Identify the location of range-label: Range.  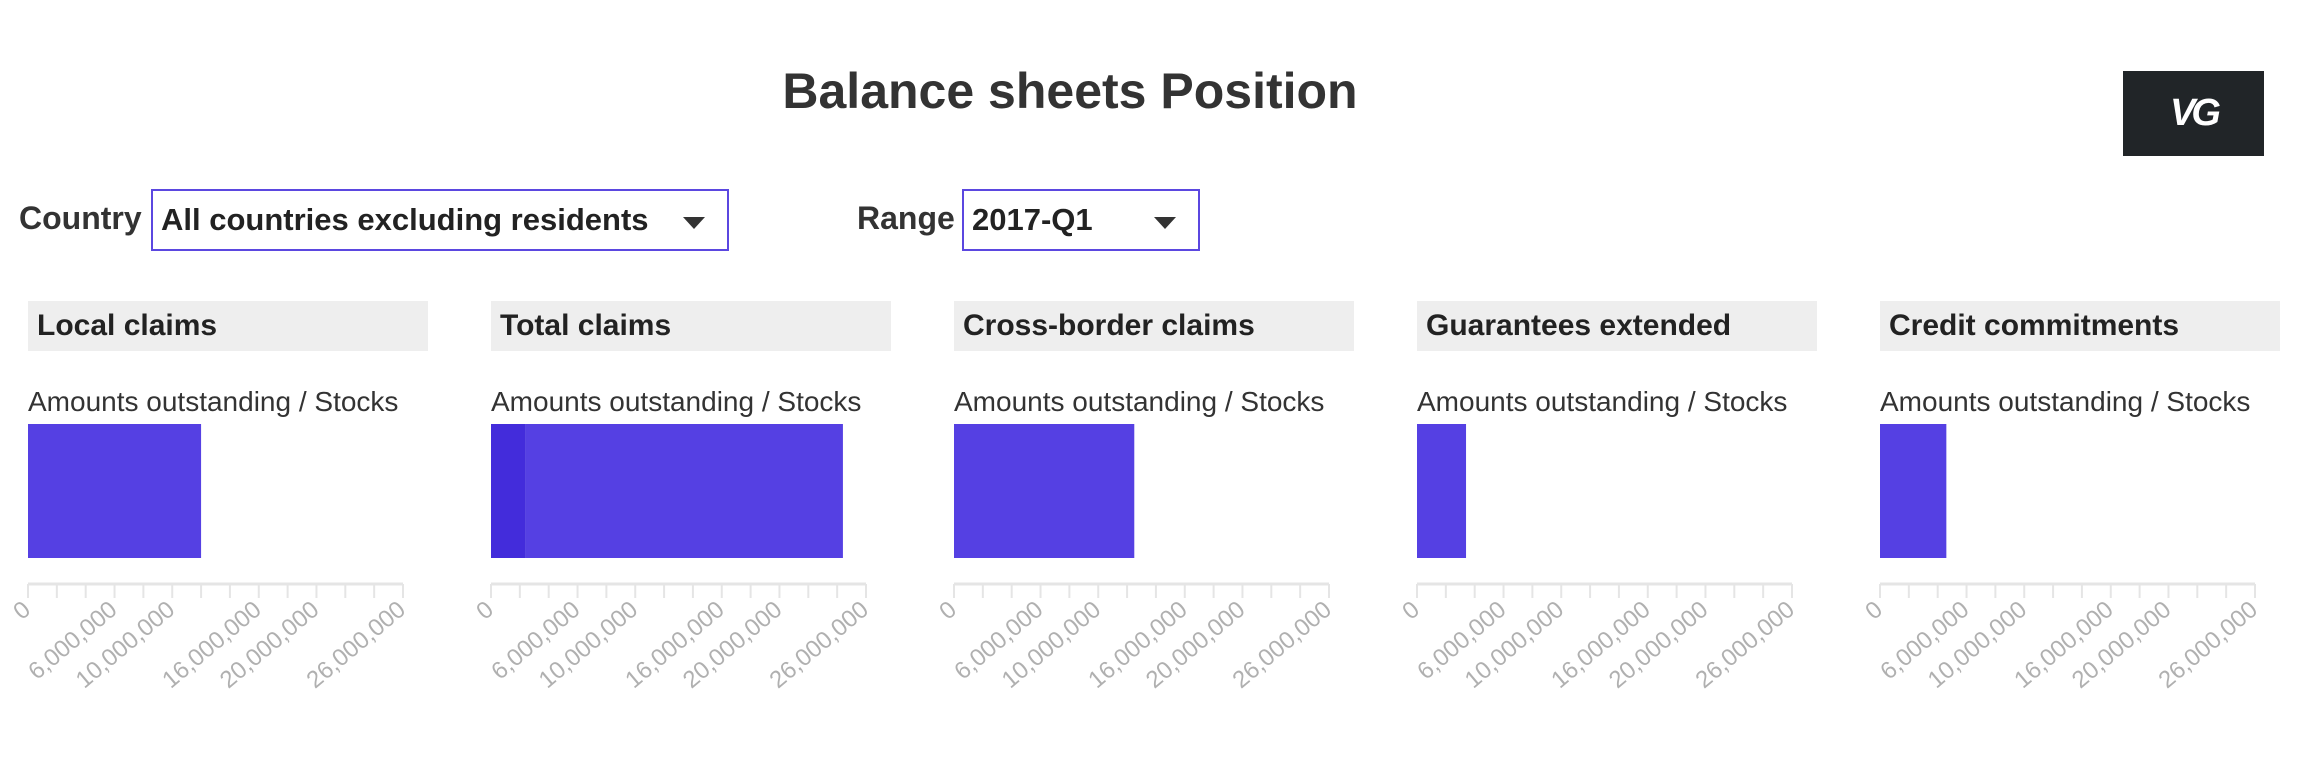
(906, 218).